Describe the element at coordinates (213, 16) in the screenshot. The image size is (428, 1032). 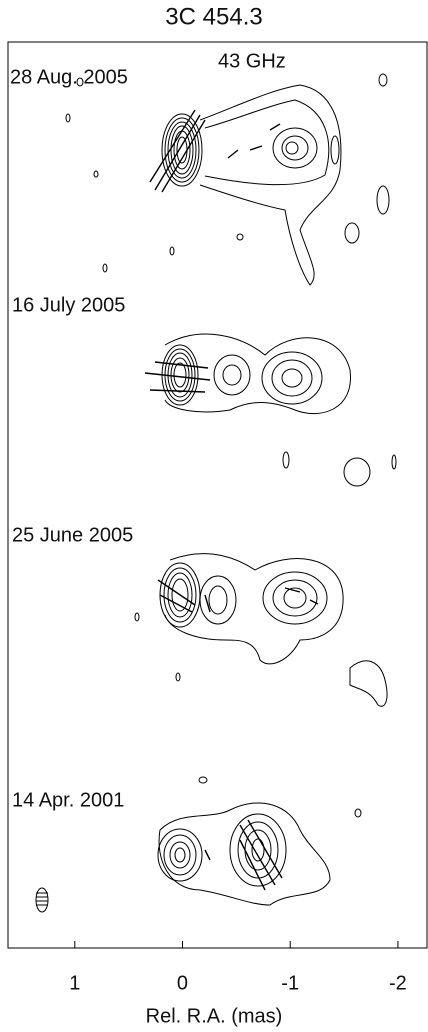
I see `chart-title: 3C 454.3` at that location.